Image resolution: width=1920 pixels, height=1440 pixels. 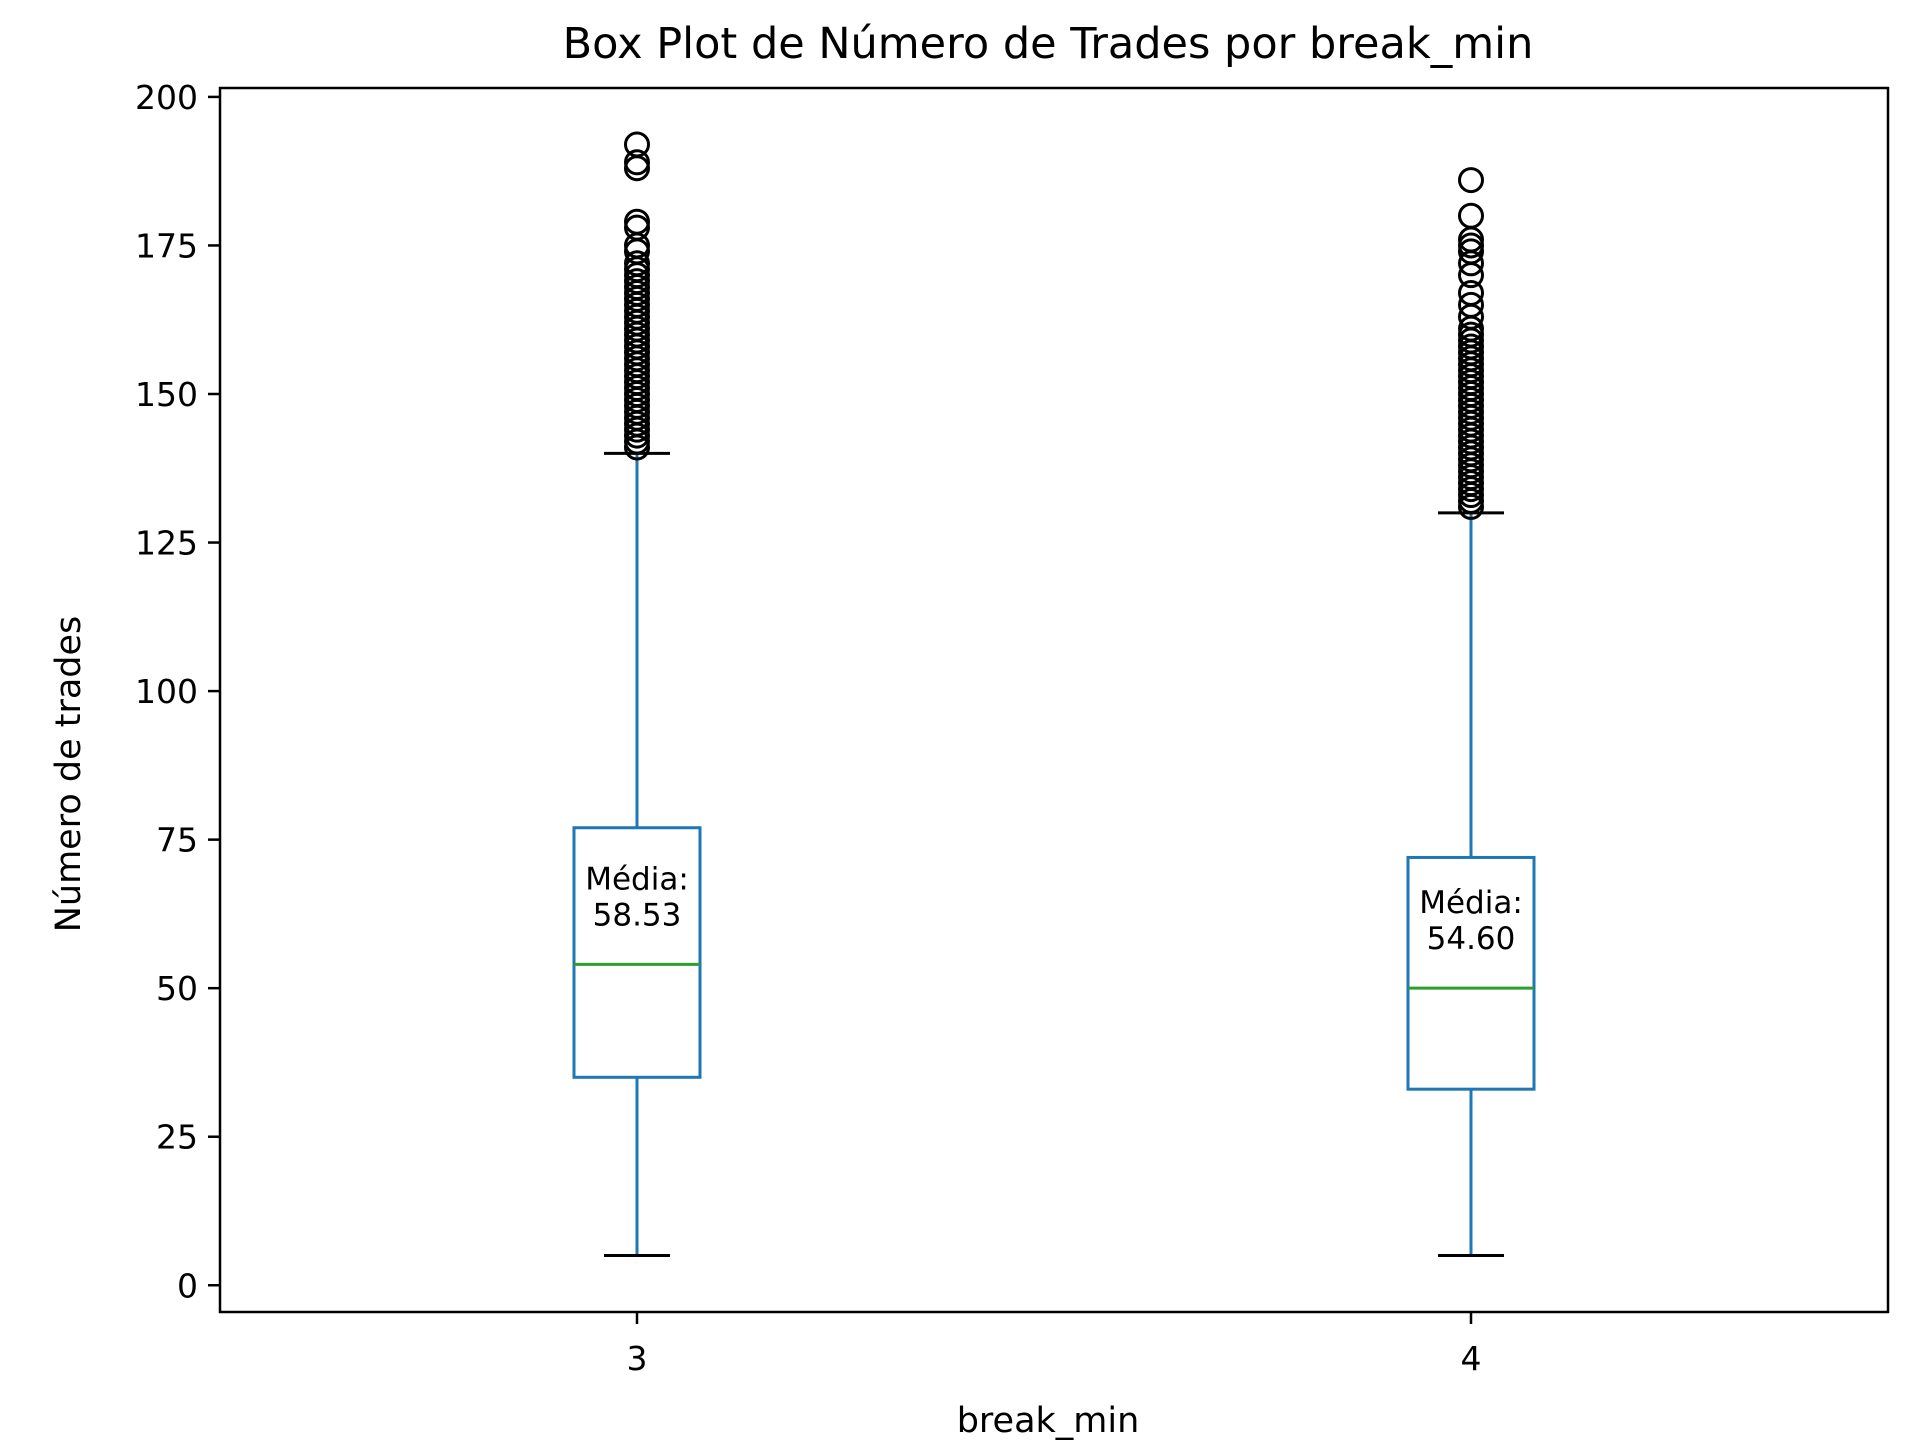 I want to click on y-tick-label: 0, so click(x=187, y=1285).